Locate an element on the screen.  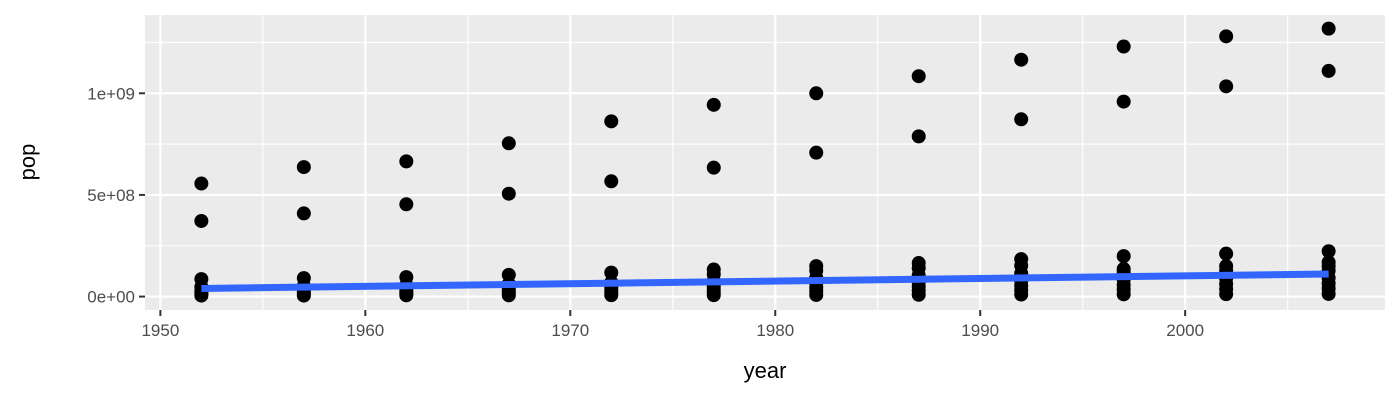
y-tick-label: 1e+09 is located at coordinates (111, 93).